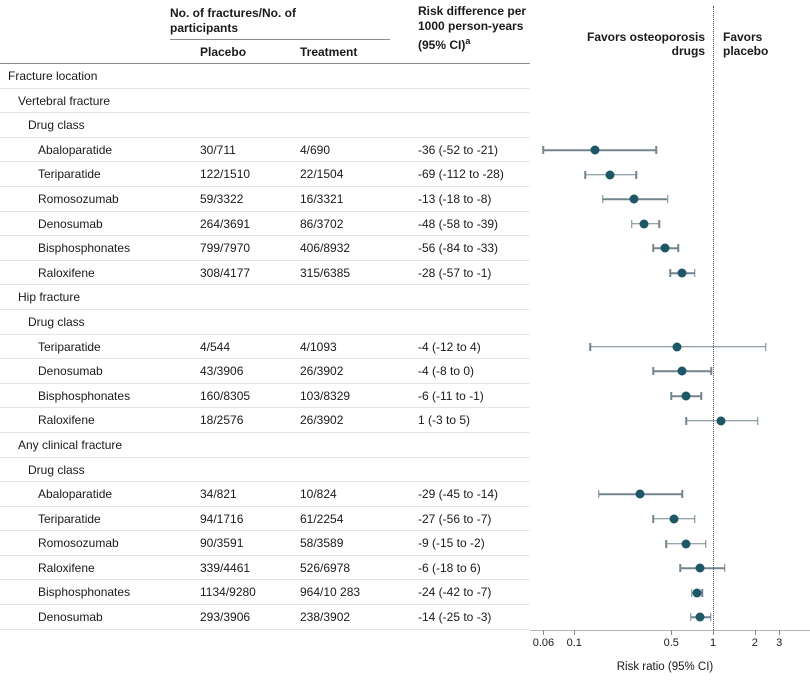  What do you see at coordinates (455, 617) in the screenshot?
I see `risk-difference-value: -14 (-25 to -3)` at bounding box center [455, 617].